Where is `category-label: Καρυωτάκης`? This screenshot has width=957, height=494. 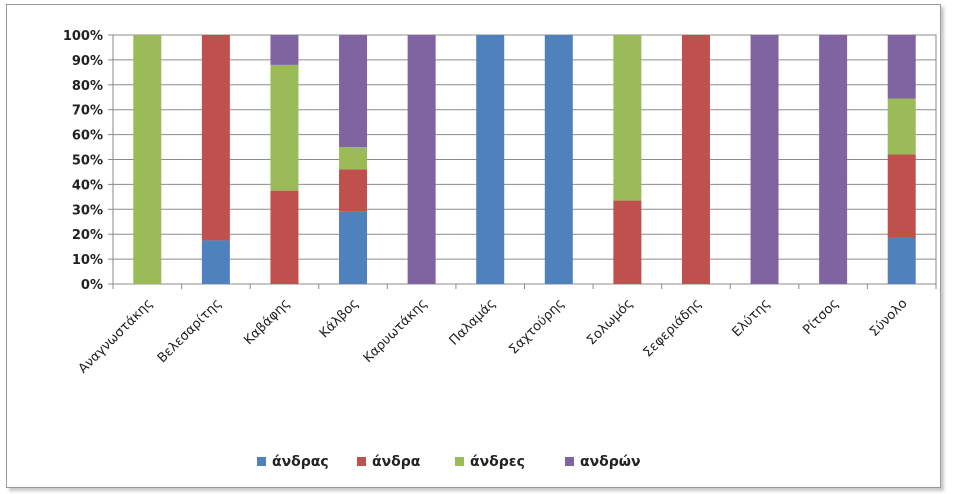 category-label: Καρυωτάκης is located at coordinates (396, 331).